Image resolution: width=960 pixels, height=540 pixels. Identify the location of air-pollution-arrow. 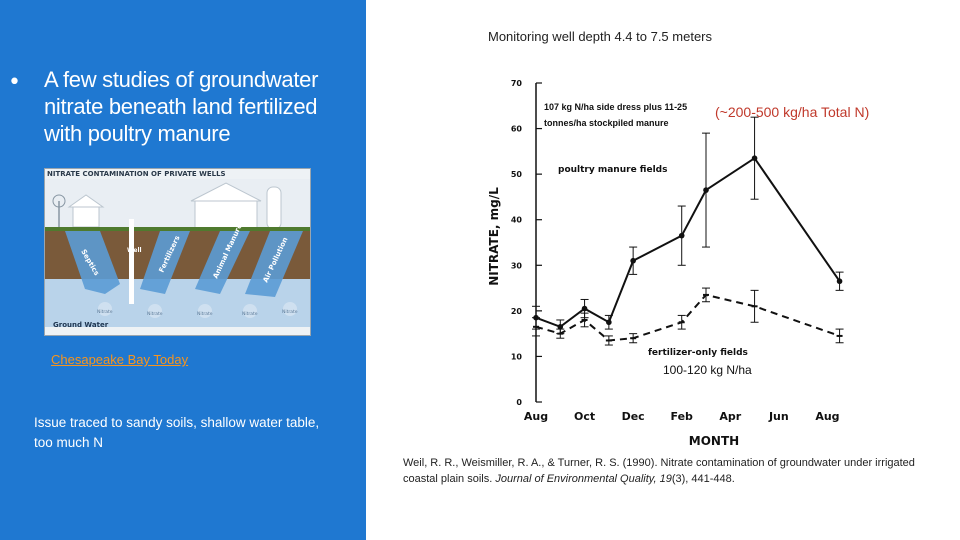
(274, 264).